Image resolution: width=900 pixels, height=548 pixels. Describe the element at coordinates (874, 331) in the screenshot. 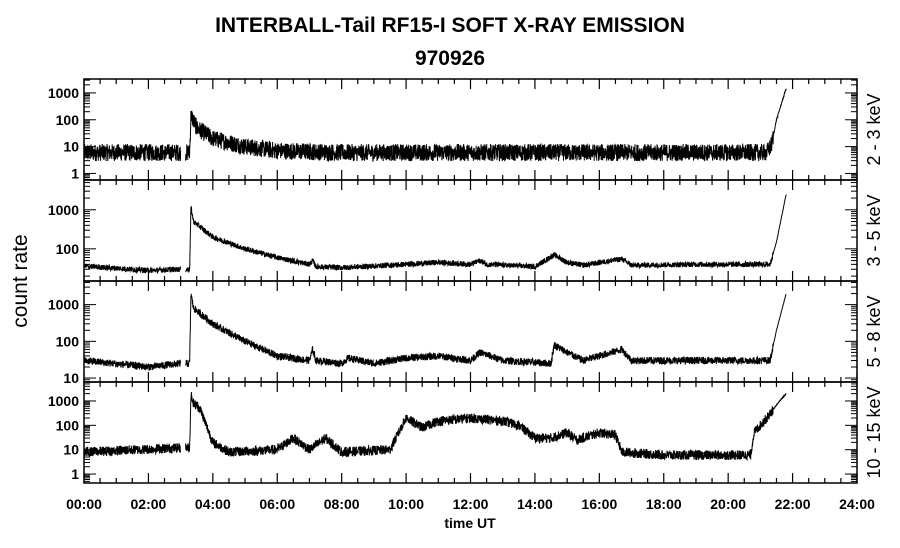

I see `series-label: 5 - 8 keV` at that location.